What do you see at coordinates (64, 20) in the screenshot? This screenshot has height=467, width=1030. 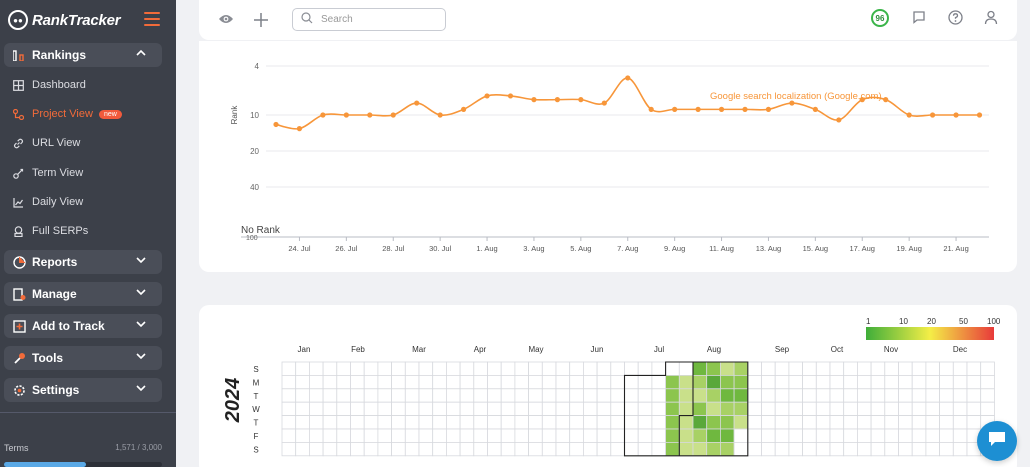 I see `app-logo: ●● RankTracker` at bounding box center [64, 20].